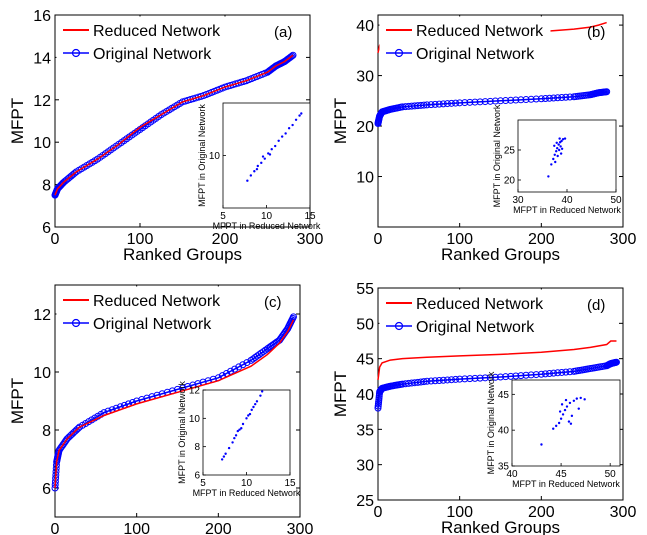 This screenshot has height=535, width=647. Describe the element at coordinates (197, 447) in the screenshot. I see `inset-y-tick-label: 8` at that location.